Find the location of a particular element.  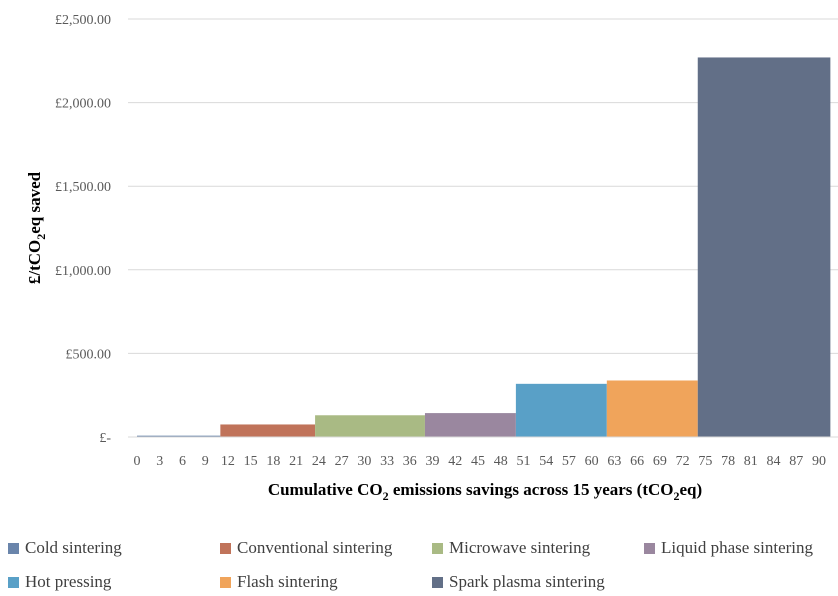

legend-label: Liquid phase sintering is located at coordinates (737, 547).